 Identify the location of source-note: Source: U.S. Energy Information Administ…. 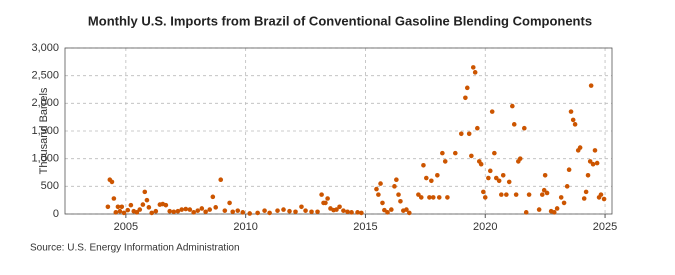
(135, 248).